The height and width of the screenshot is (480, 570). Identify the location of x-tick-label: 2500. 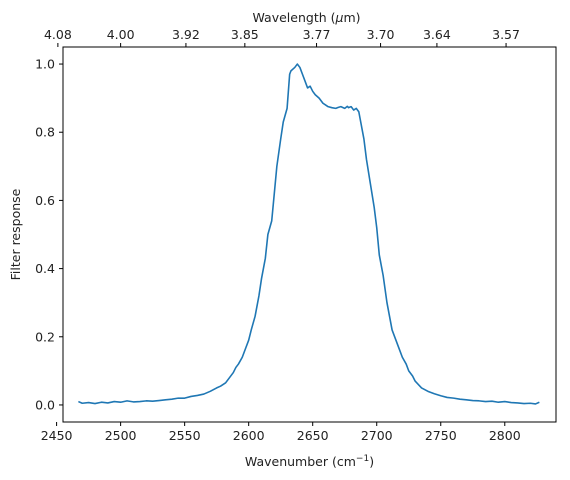
(121, 435).